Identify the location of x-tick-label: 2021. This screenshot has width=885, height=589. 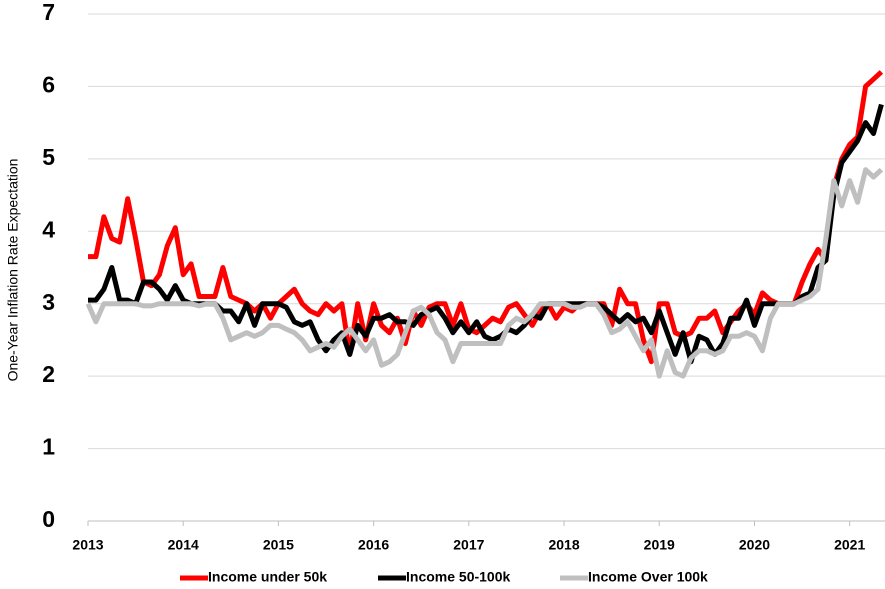
(849, 545).